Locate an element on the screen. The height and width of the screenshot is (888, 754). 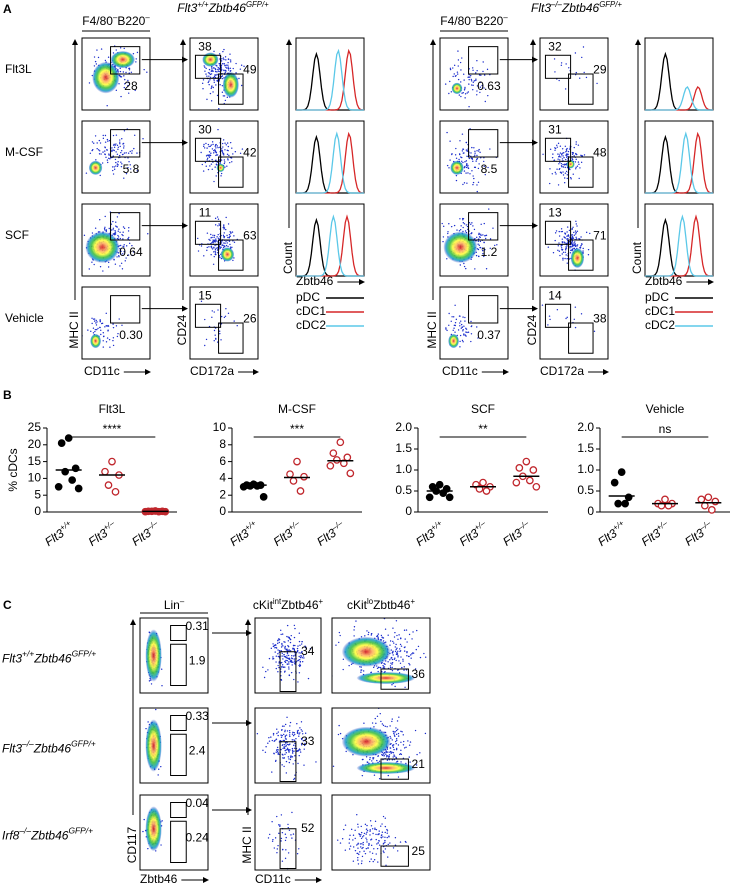
axis-label: Count is located at coordinates (288, 257).